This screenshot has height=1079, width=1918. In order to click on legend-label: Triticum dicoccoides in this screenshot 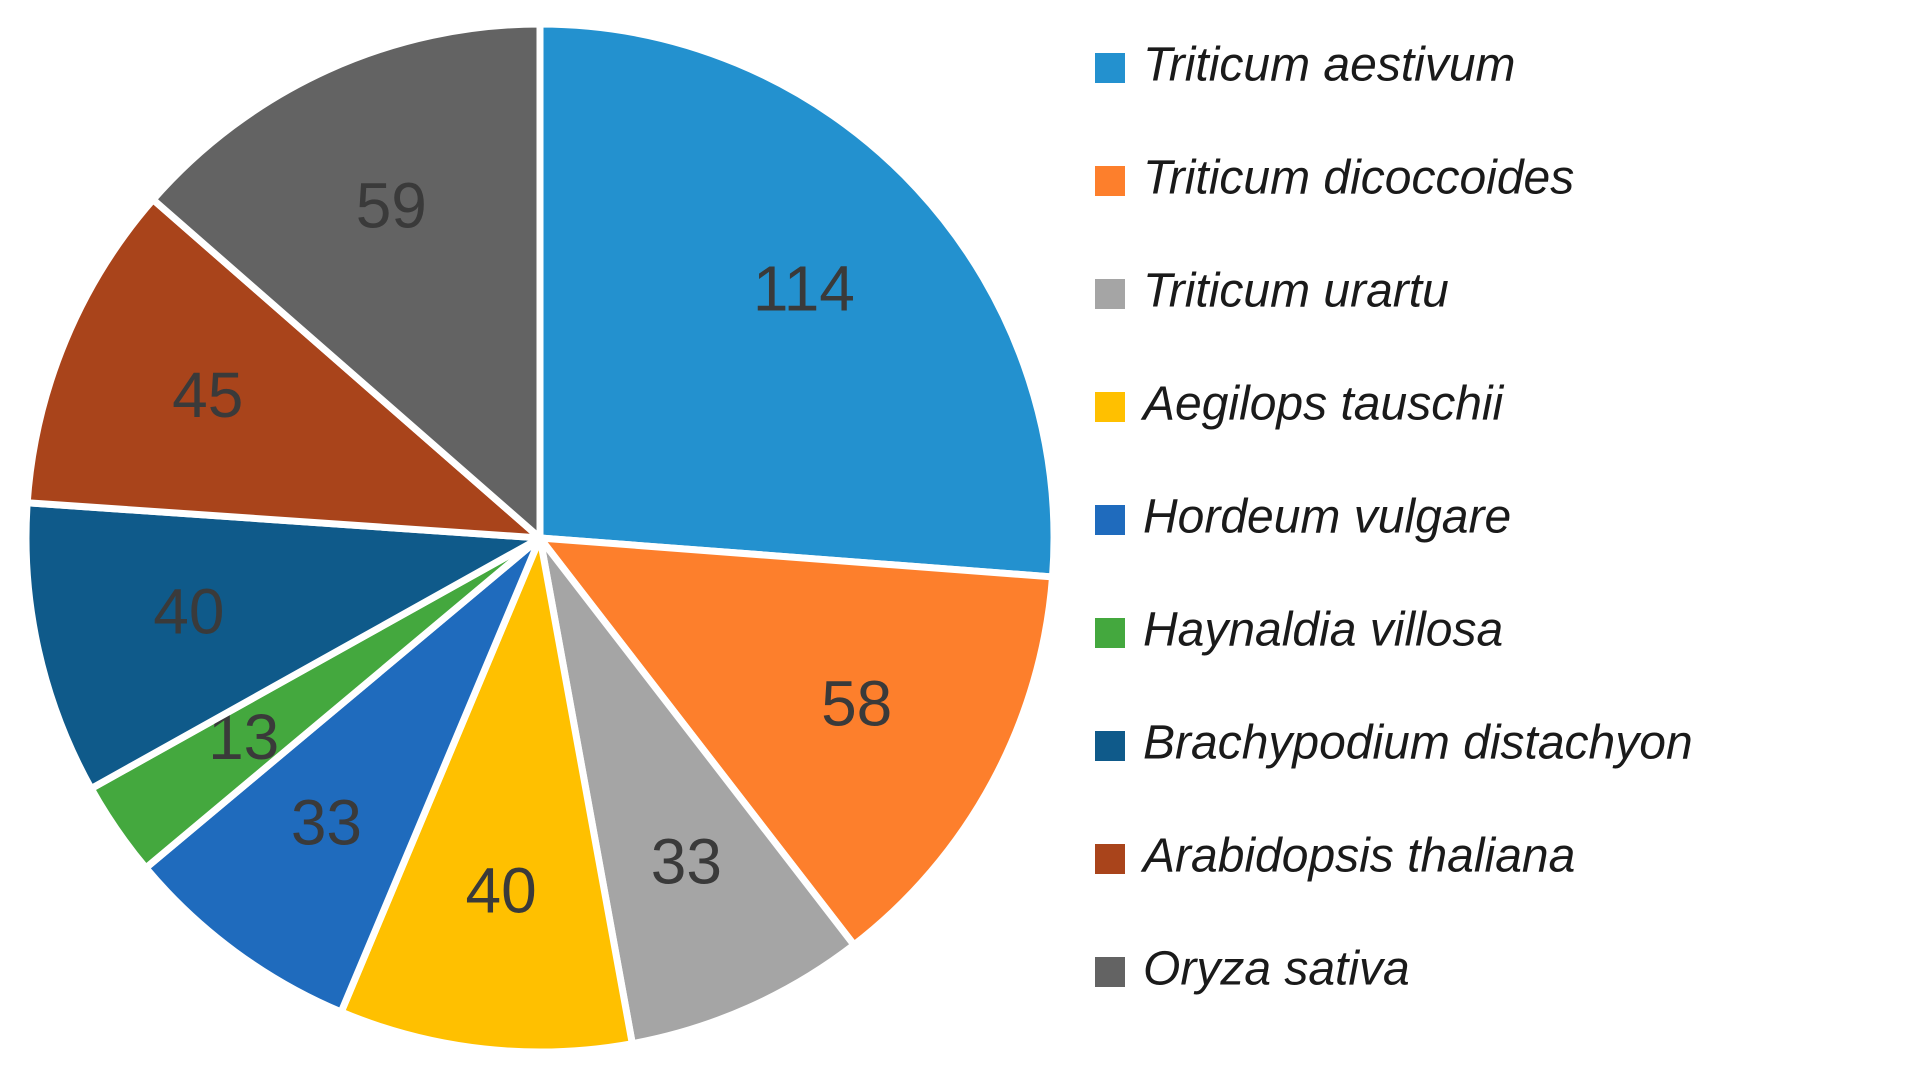, I will do `click(1358, 178)`.